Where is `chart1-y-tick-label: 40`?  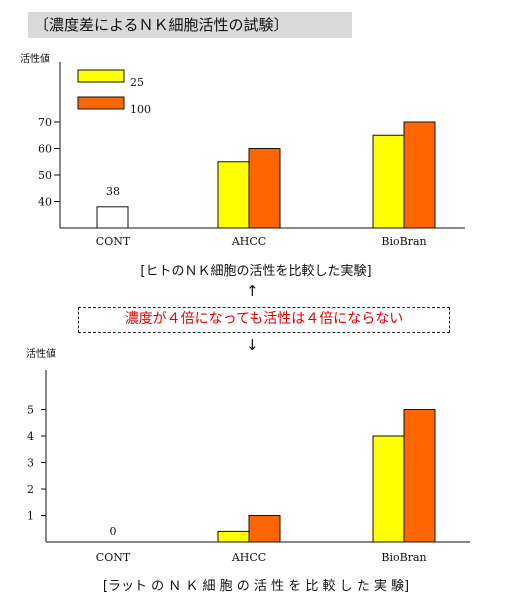 chart1-y-tick-label: 40 is located at coordinates (45, 202).